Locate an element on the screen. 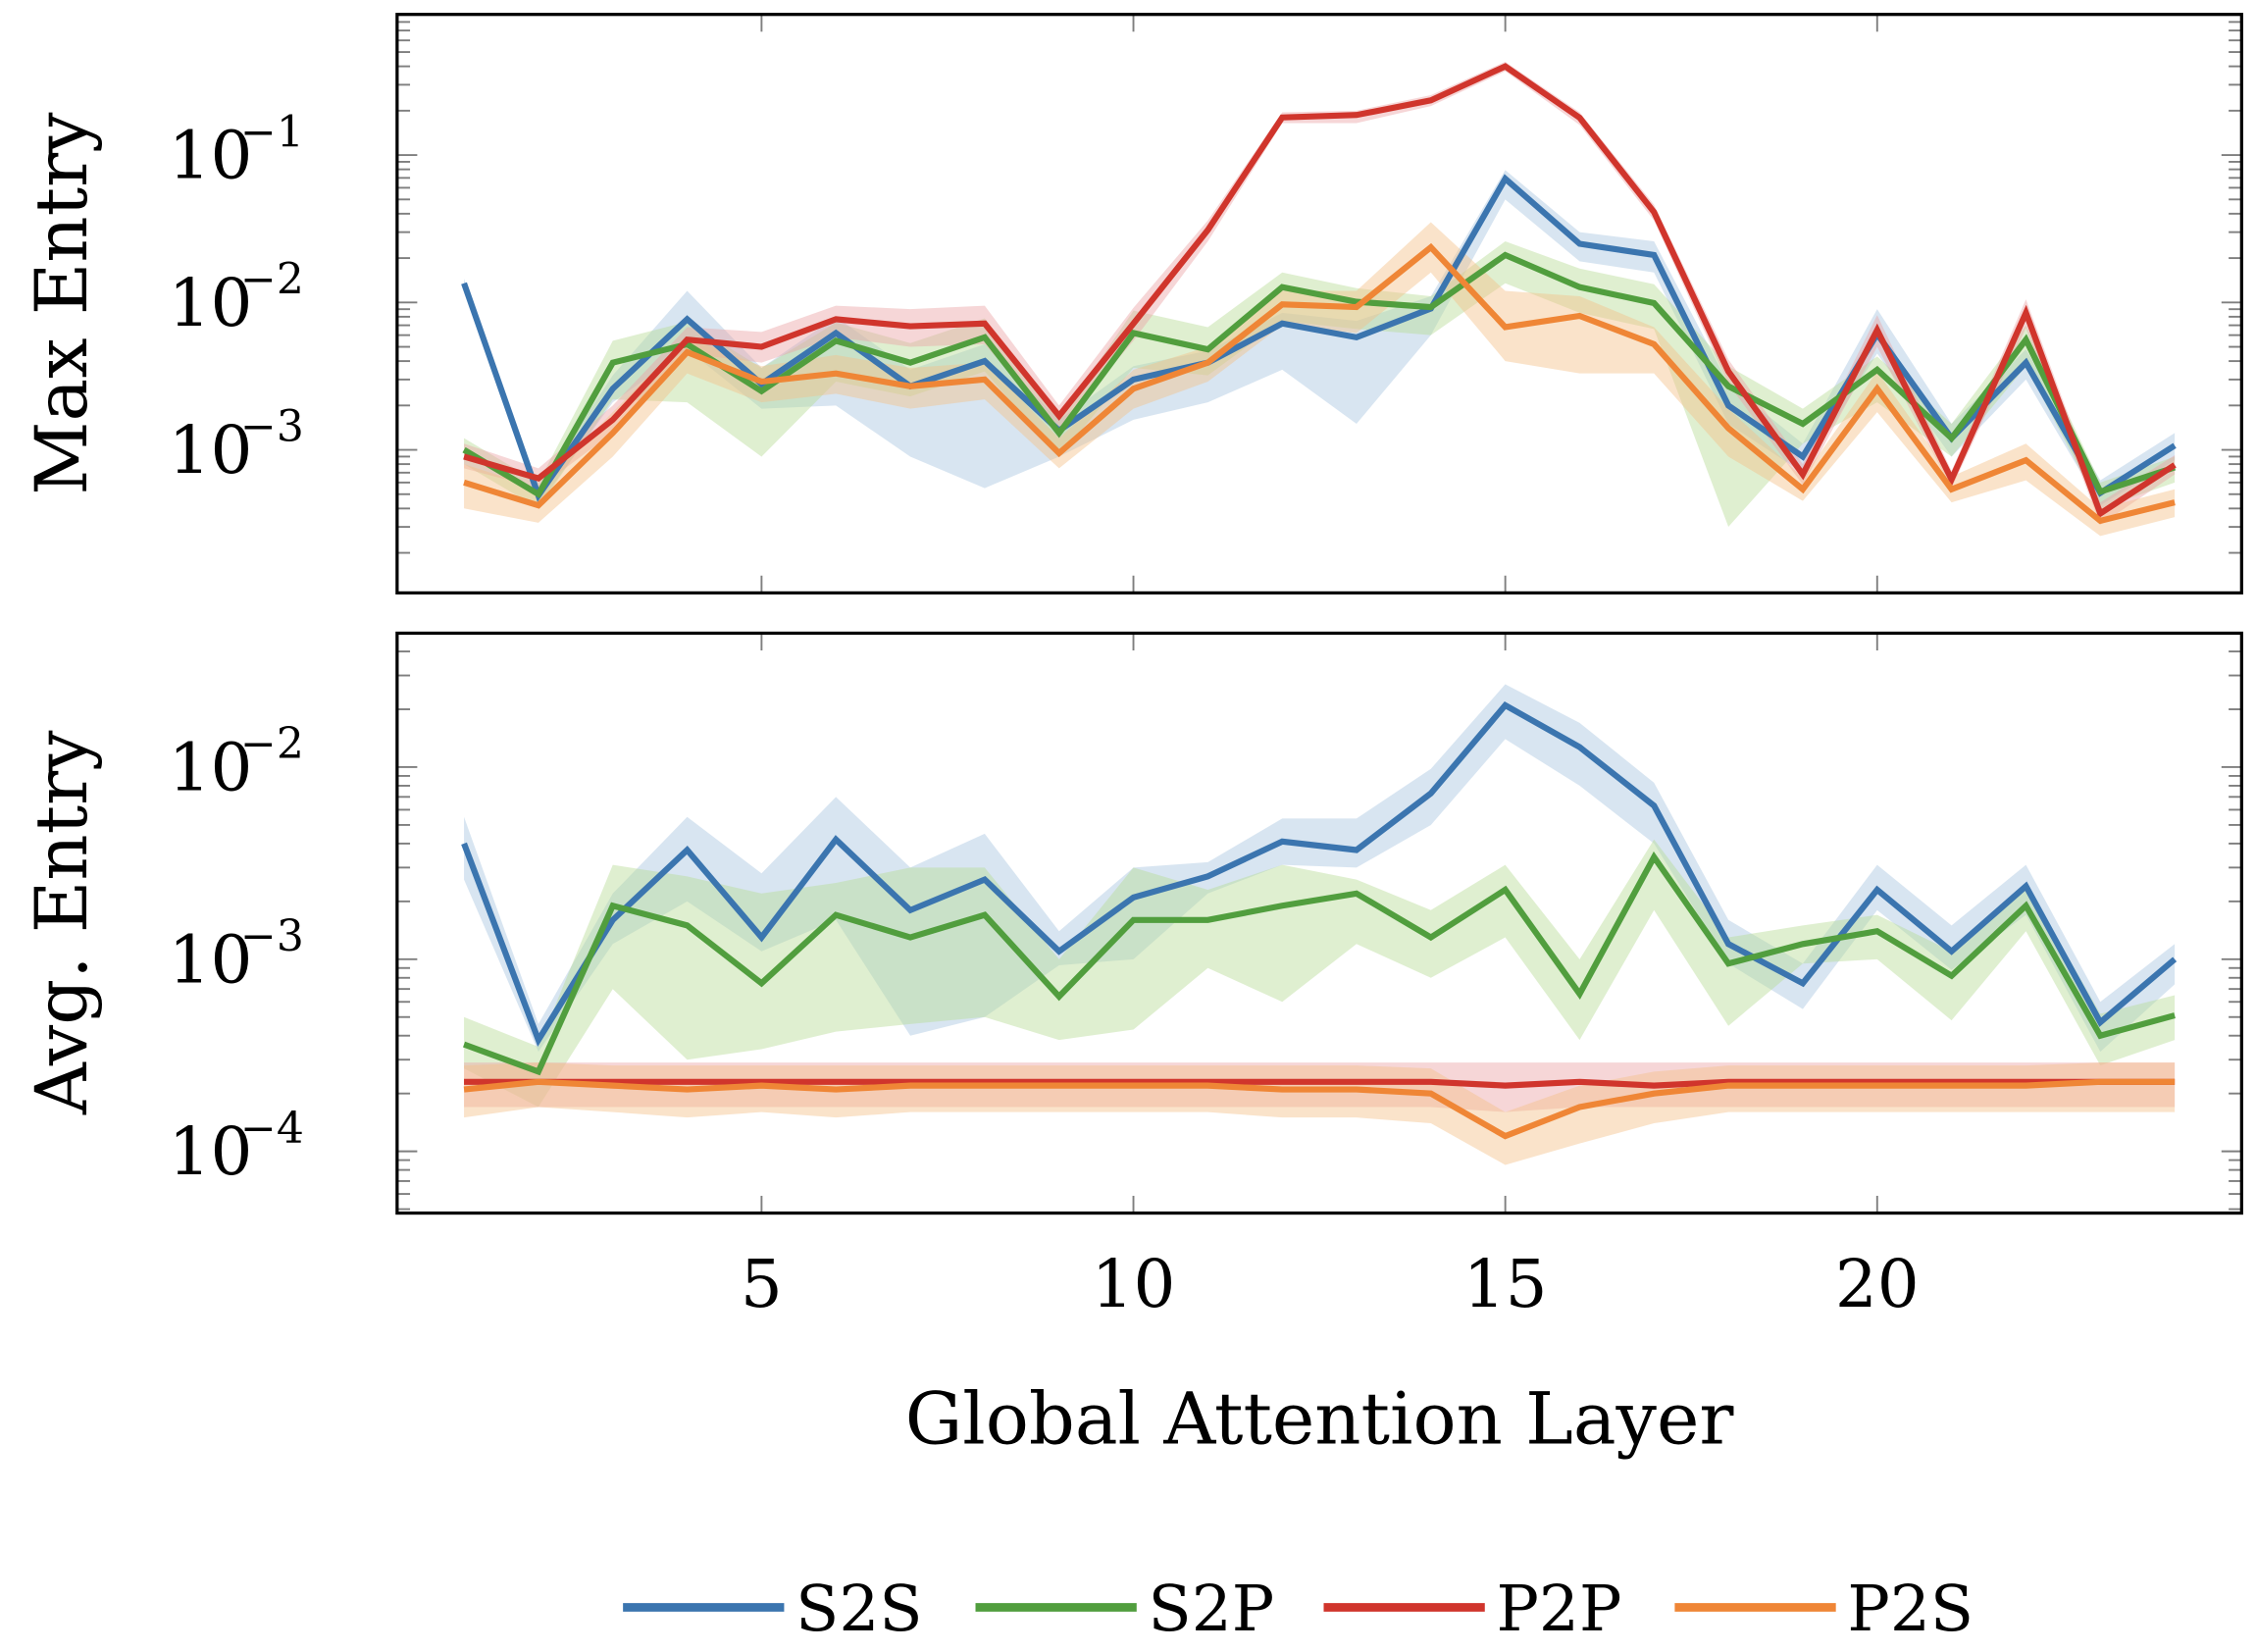 This screenshot has height=1652, width=2256. x-tick-label: 15 is located at coordinates (1505, 1283).